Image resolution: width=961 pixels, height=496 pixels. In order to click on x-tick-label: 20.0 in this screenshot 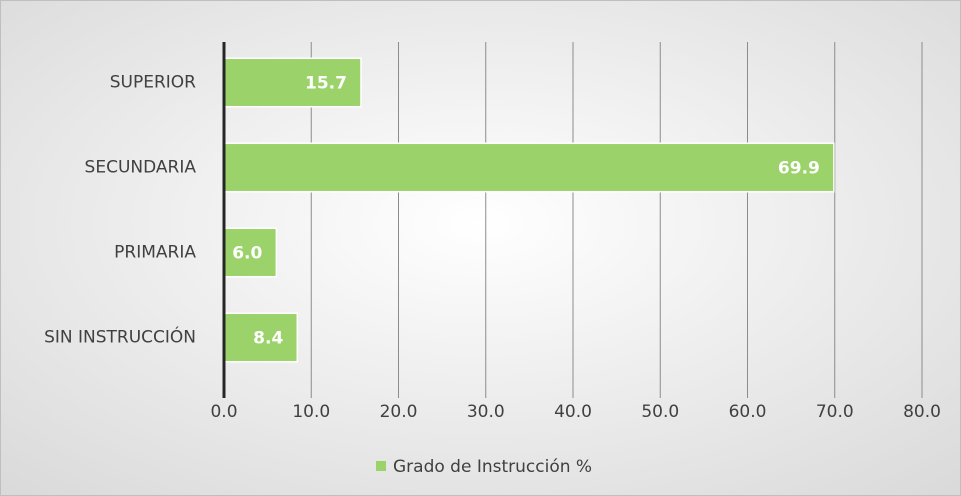, I will do `click(399, 412)`.